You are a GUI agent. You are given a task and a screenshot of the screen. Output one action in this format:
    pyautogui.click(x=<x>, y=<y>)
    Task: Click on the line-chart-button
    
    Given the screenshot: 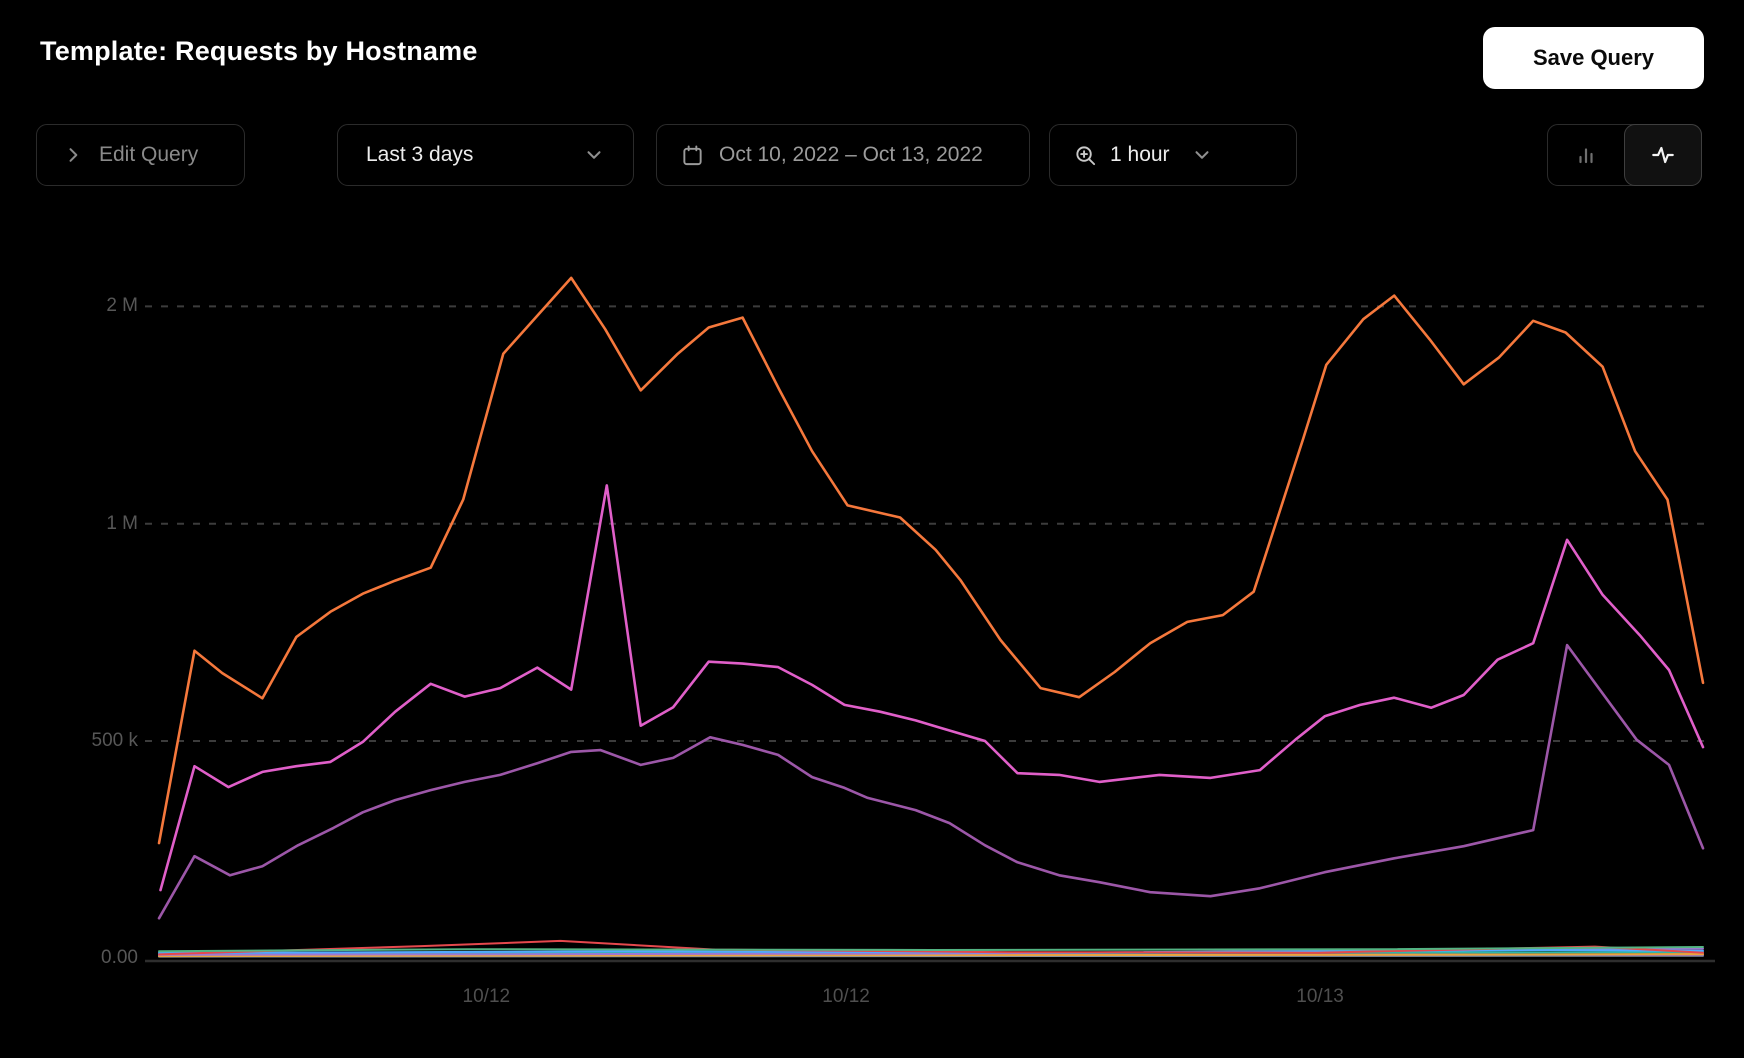 What is the action you would take?
    pyautogui.click(x=1662, y=155)
    